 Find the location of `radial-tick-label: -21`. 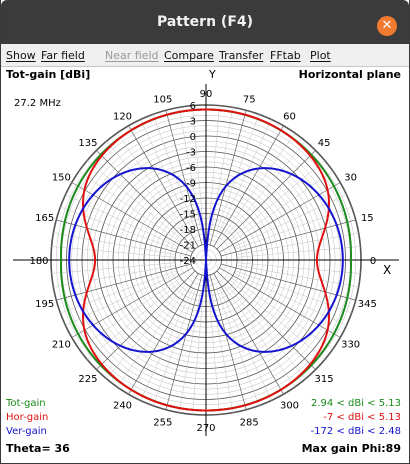

radial-tick-label: -21 is located at coordinates (188, 246).